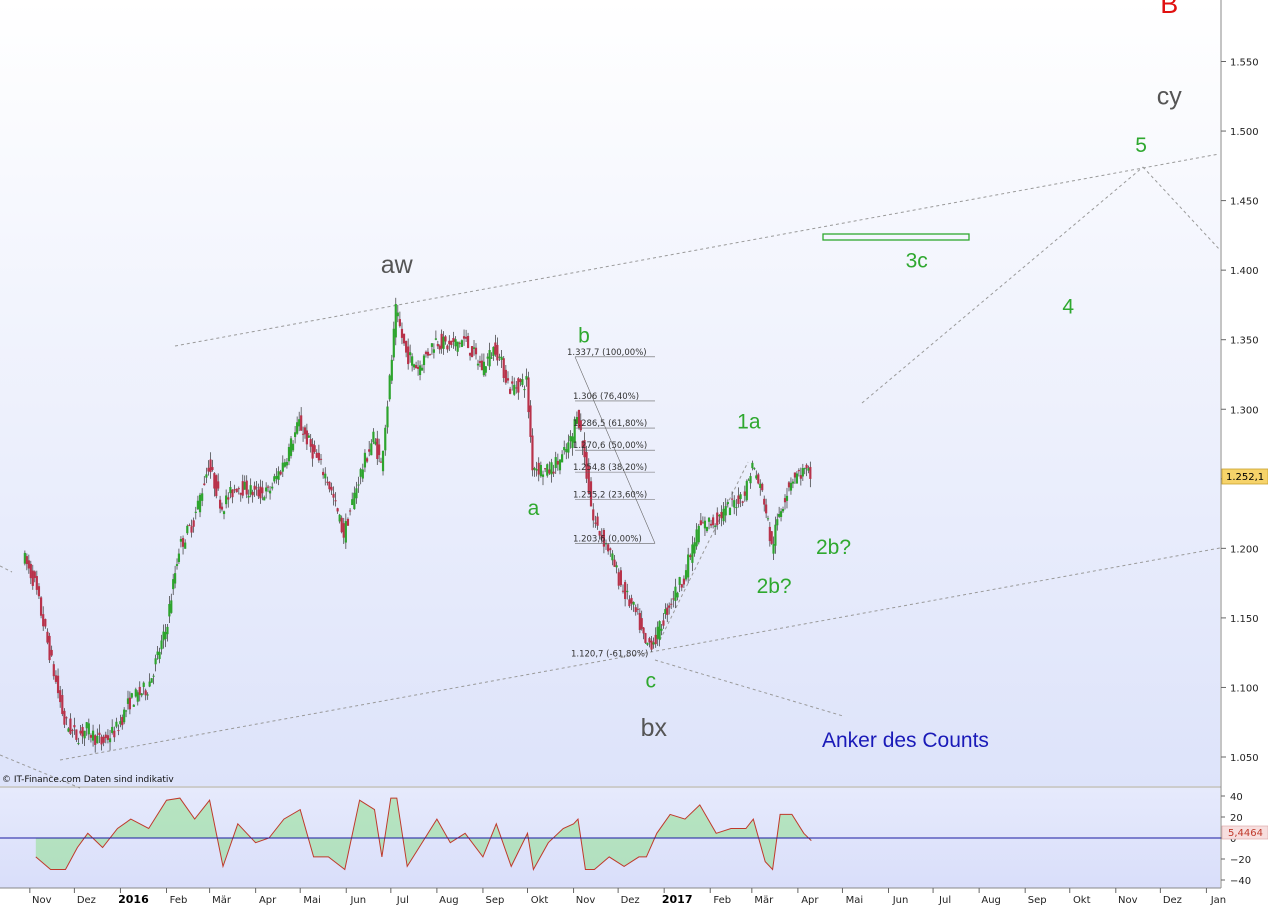 The image size is (1268, 908). Describe the element at coordinates (88, 780) in the screenshot. I see `copyright-note: © IT-Finance.com Daten sind indikativ` at that location.